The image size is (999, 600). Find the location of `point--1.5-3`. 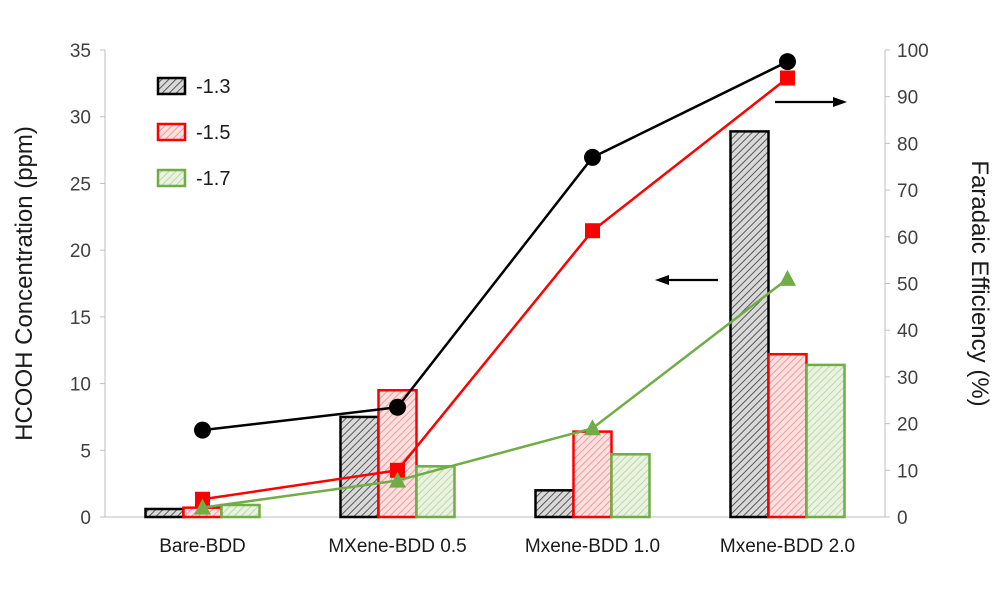

point--1.5-3 is located at coordinates (787, 78).